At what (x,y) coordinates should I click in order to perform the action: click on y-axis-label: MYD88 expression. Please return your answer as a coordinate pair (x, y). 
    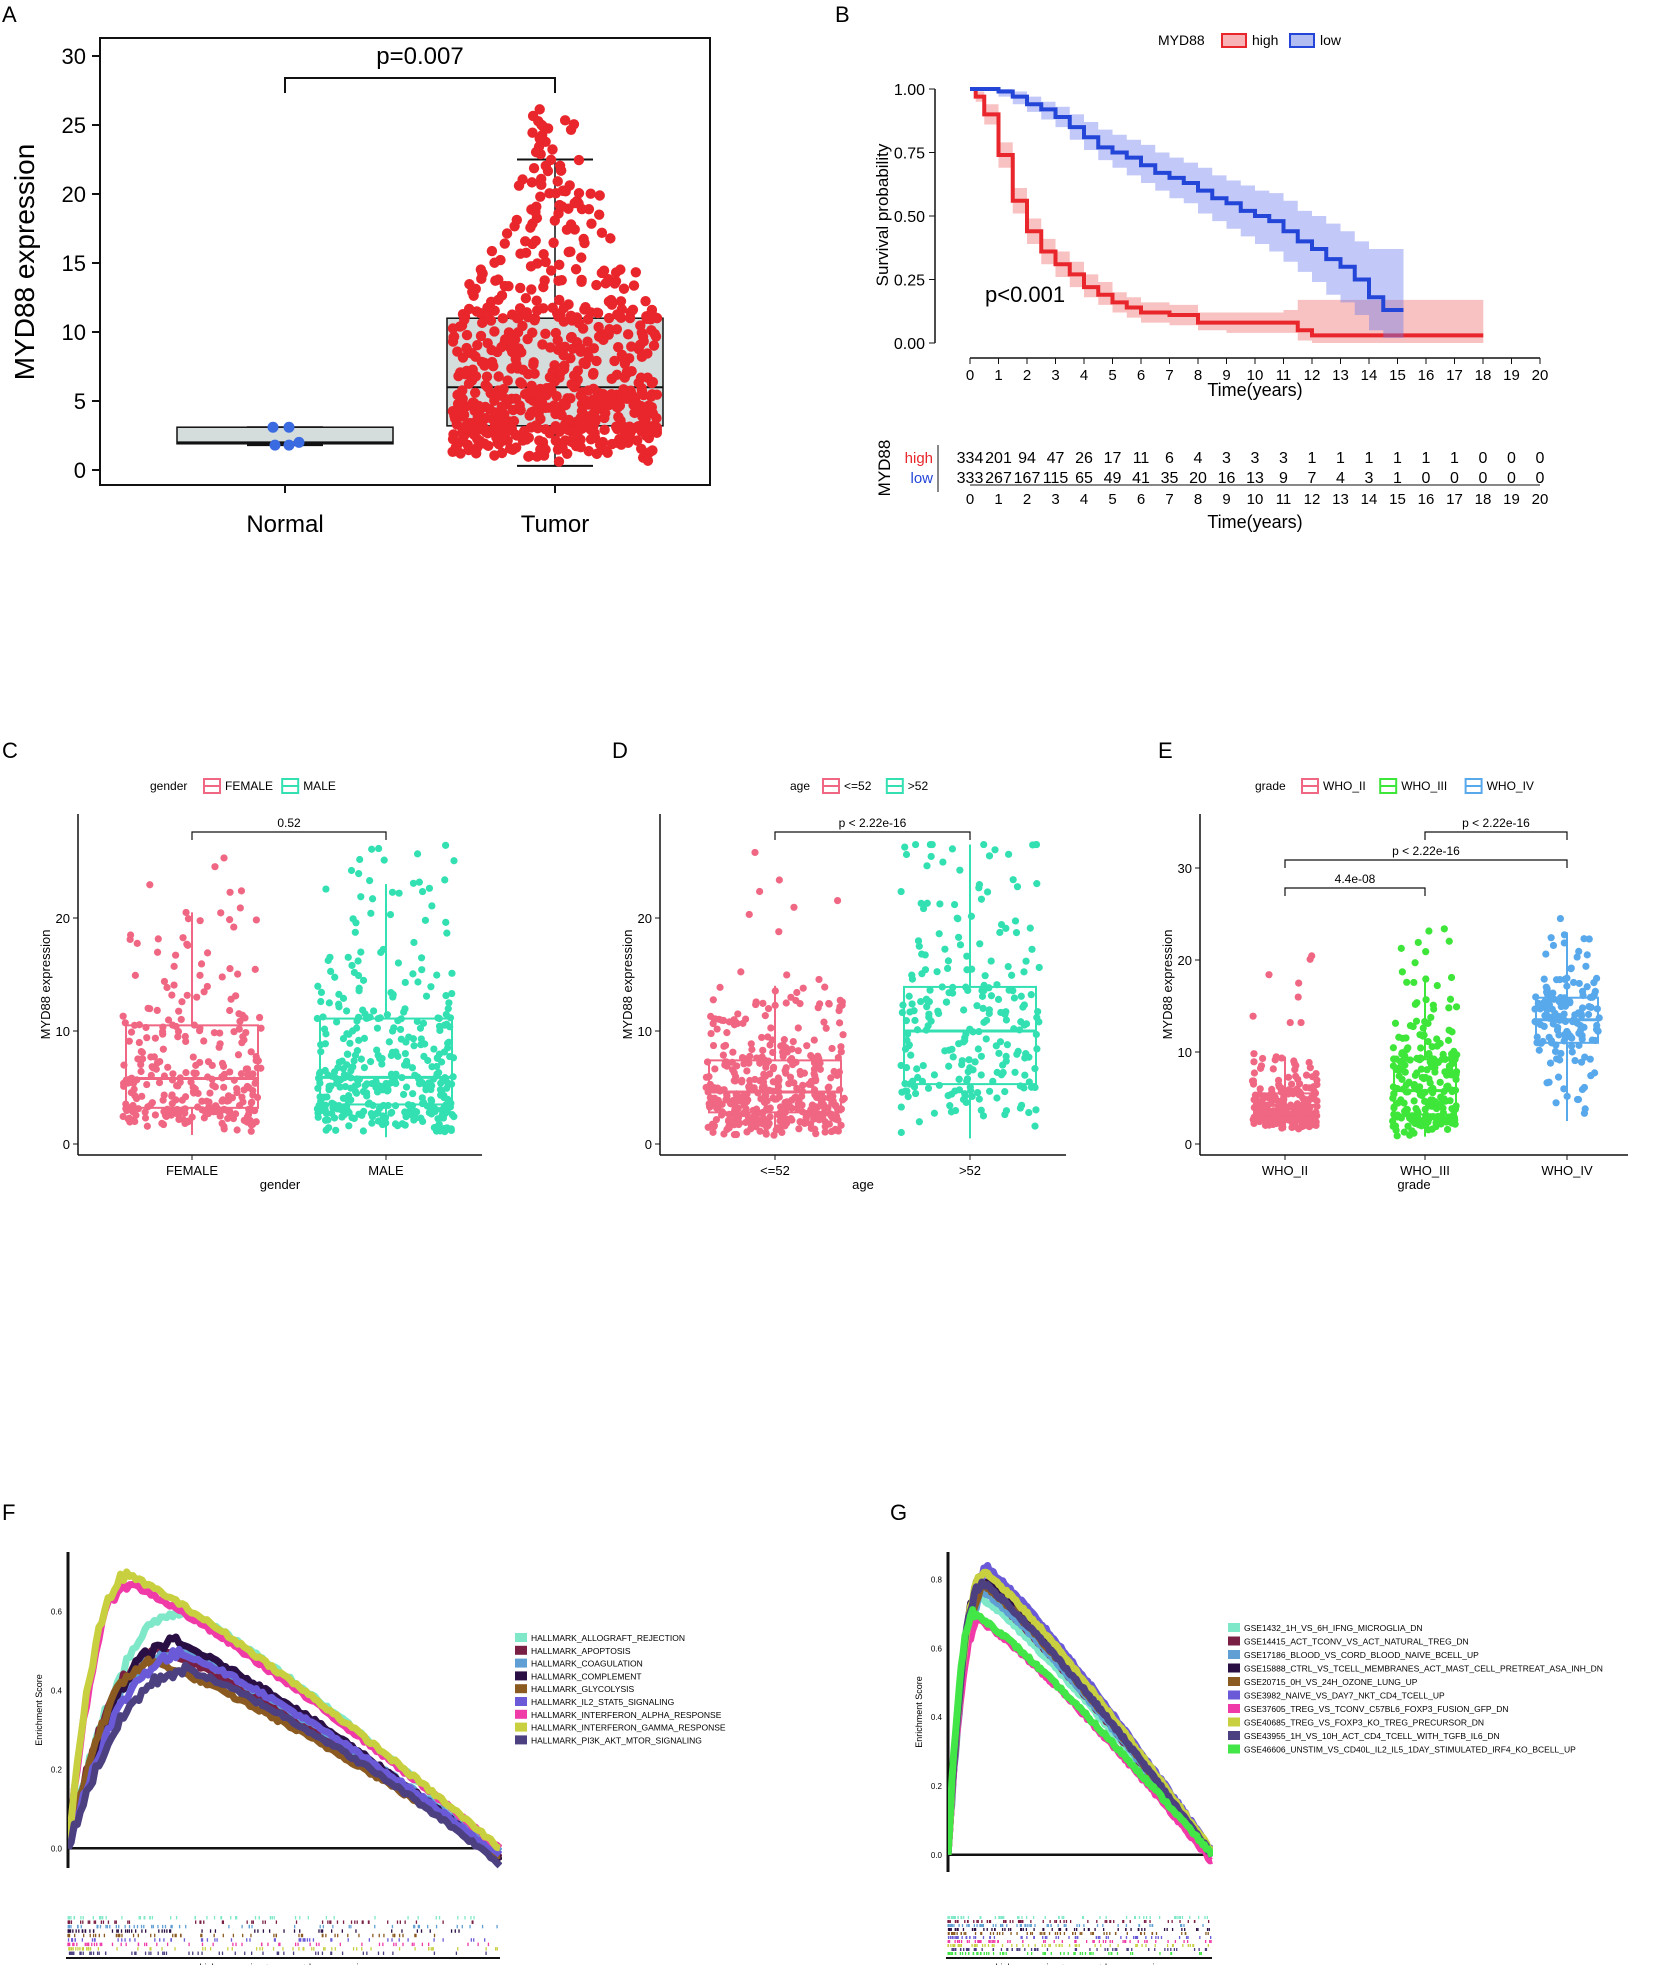
    Looking at the image, I should click on (1167, 985).